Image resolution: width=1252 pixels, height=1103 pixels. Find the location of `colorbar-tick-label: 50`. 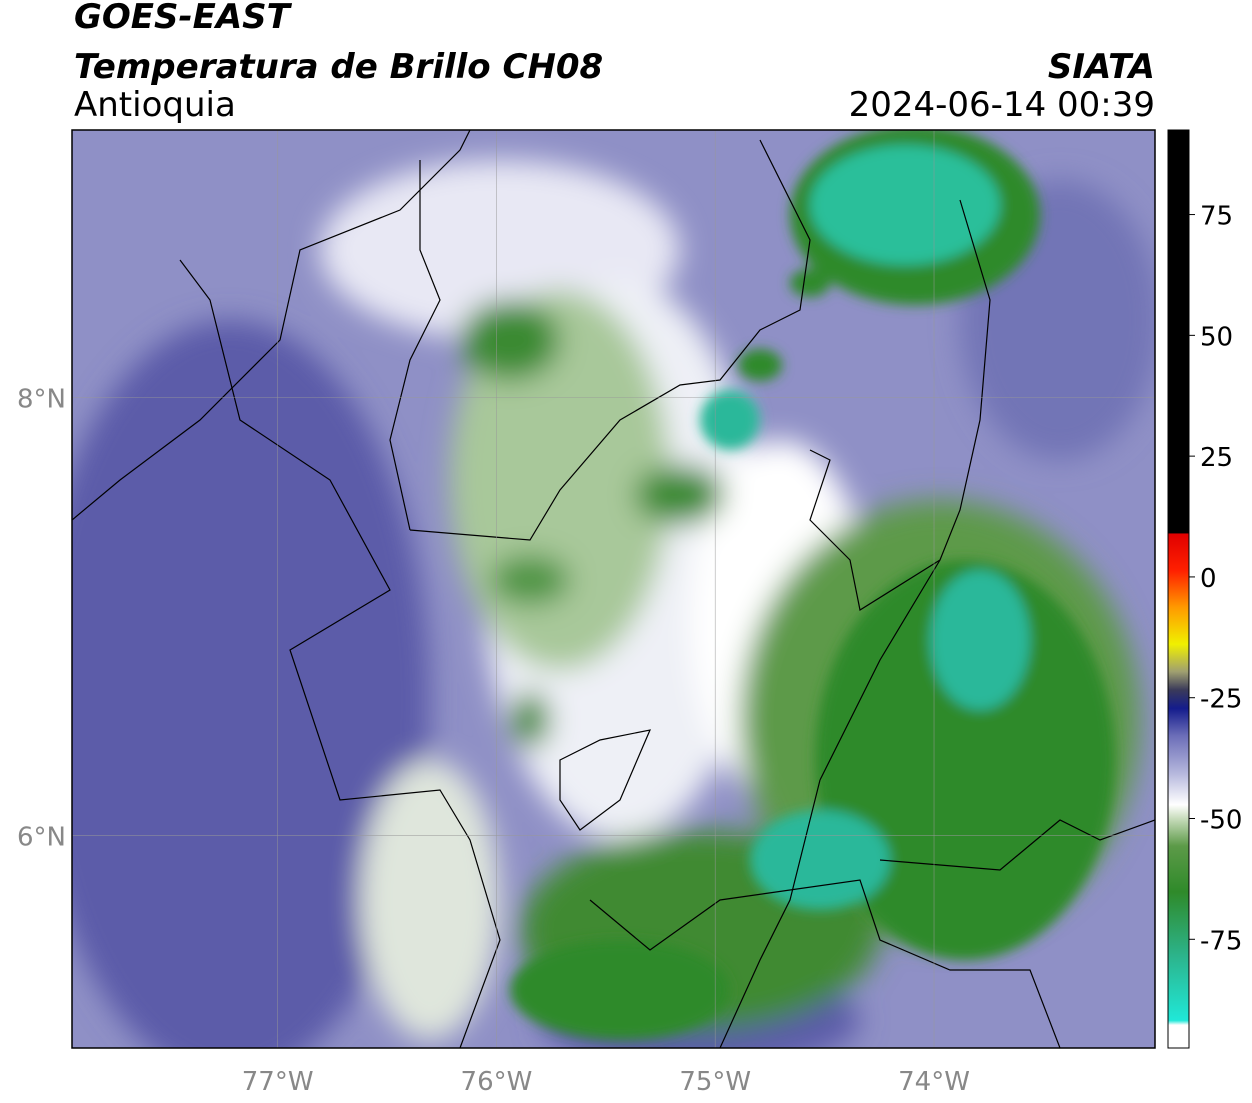

colorbar-tick-label: 50 is located at coordinates (1216, 337).